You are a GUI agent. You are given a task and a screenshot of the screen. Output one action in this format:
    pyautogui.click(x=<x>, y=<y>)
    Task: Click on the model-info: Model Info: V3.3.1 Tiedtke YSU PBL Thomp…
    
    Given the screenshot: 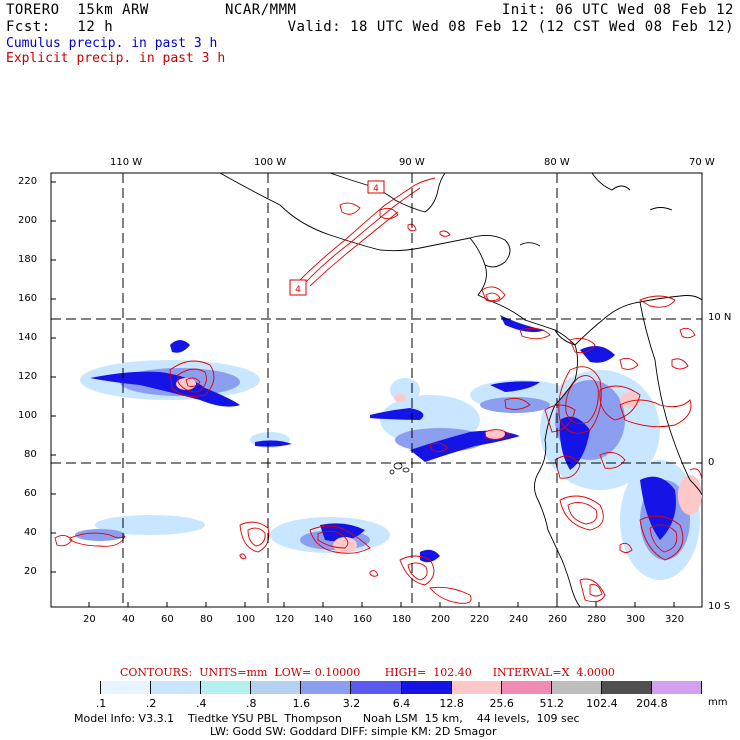 What is the action you would take?
    pyautogui.click(x=327, y=718)
    